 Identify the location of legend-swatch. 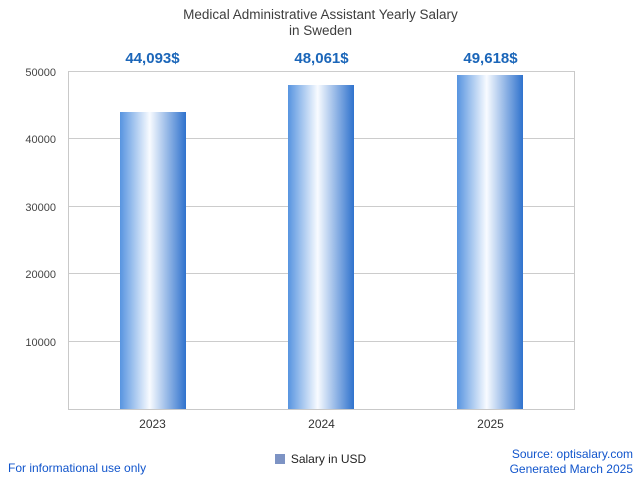
(279, 459).